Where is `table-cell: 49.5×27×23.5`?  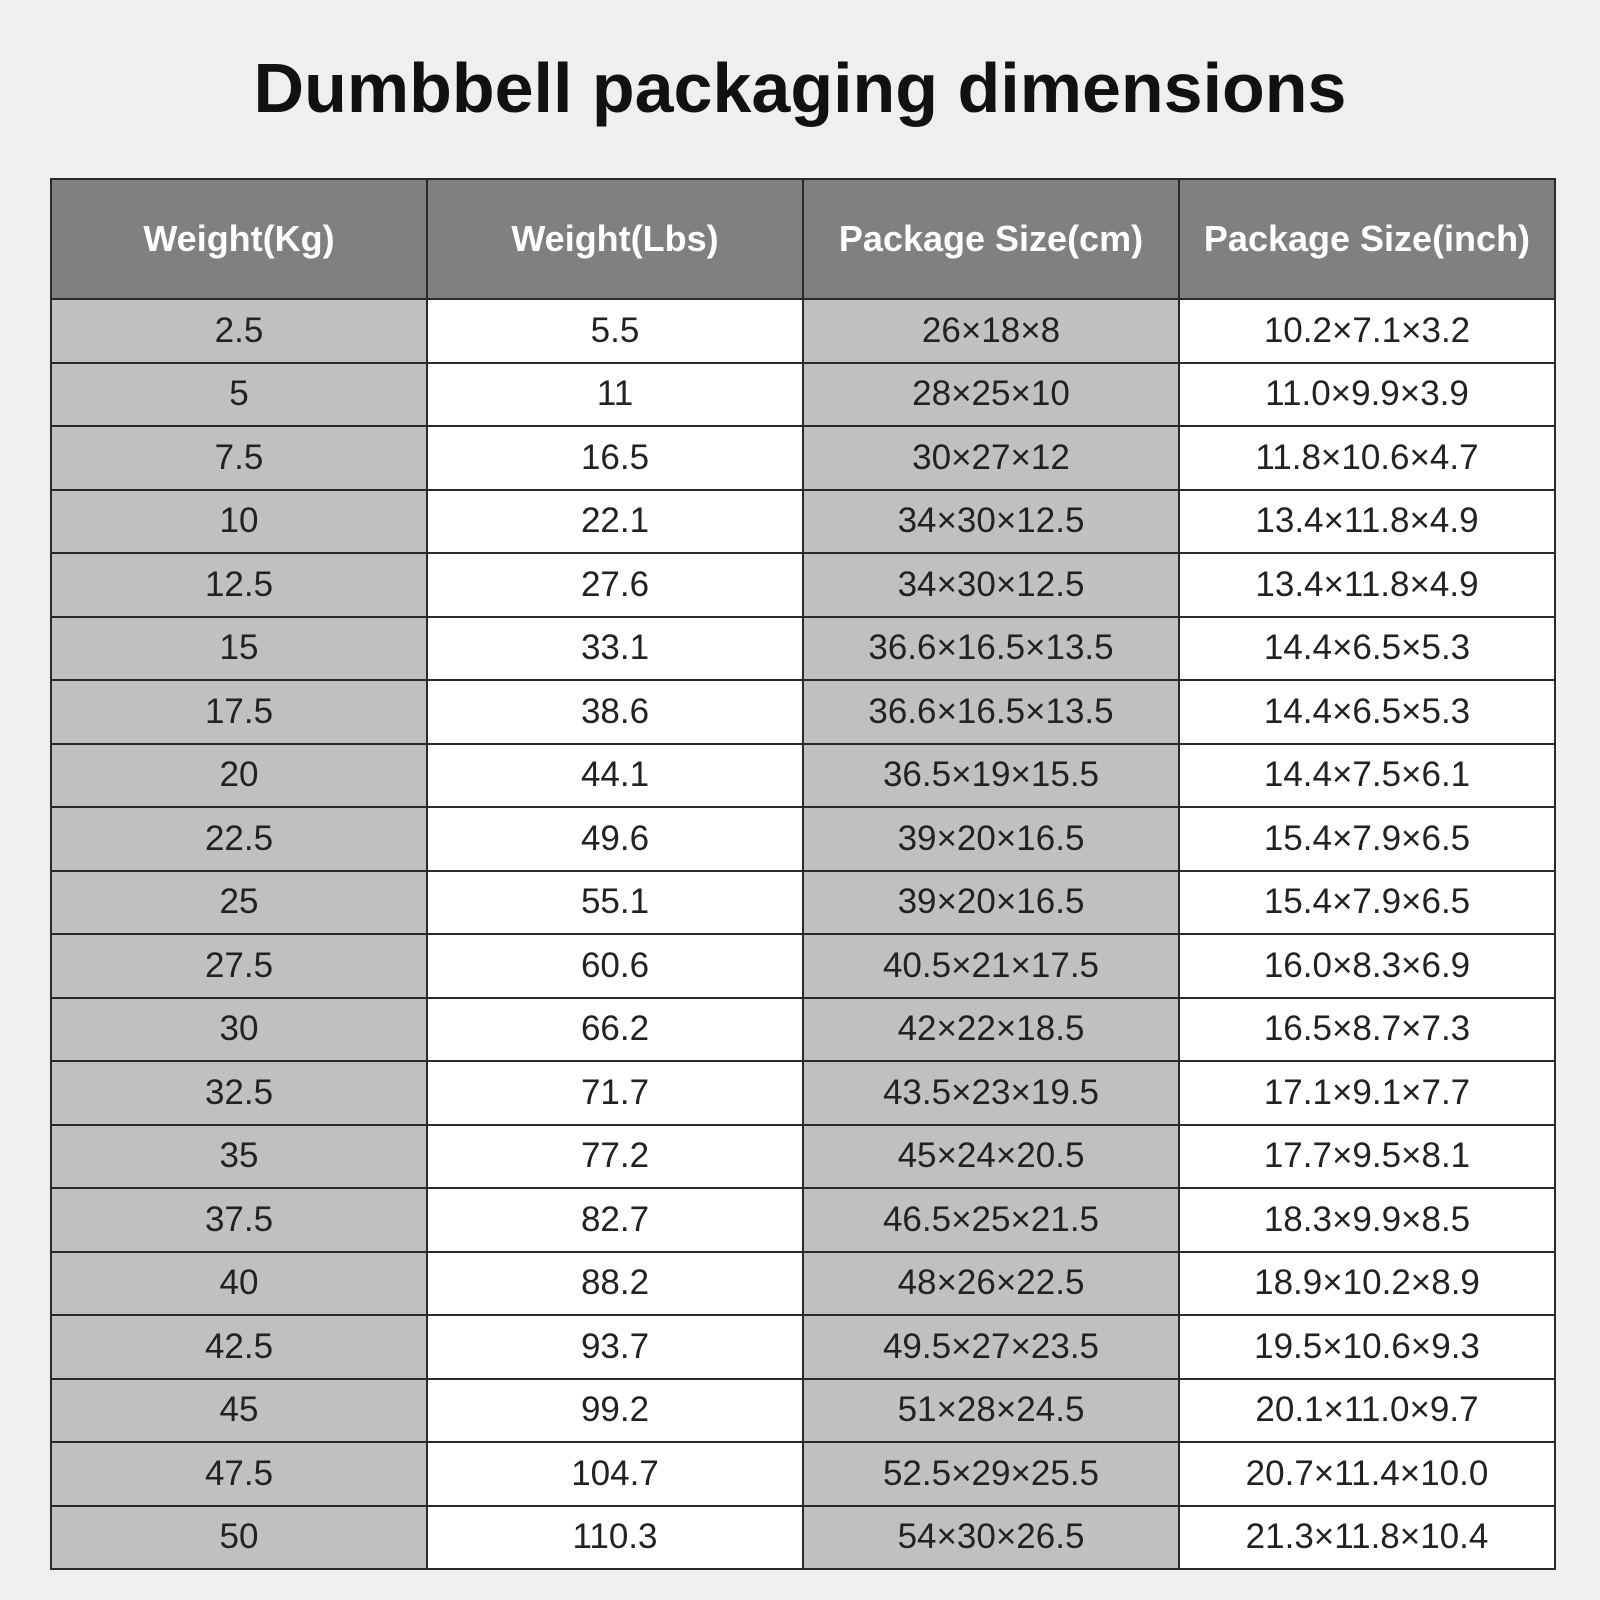
table-cell: 49.5×27×23.5 is located at coordinates (991, 1347).